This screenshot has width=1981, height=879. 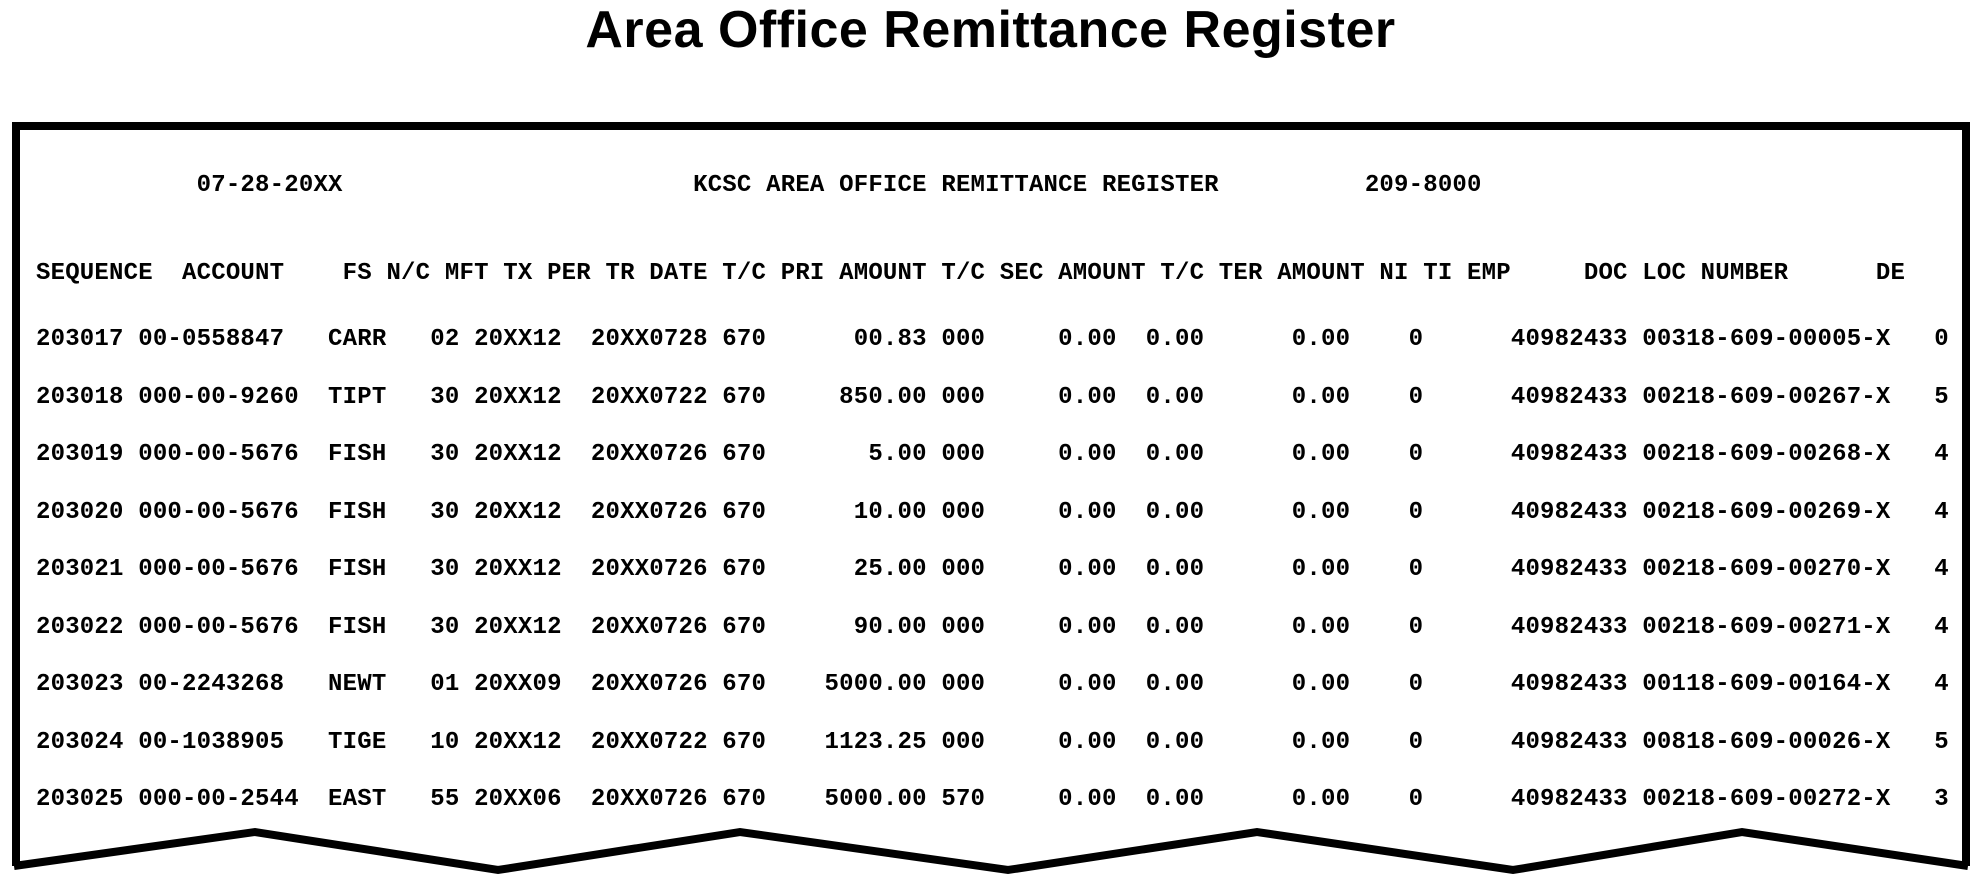 I want to click on torn-edge, so click(x=991, y=851).